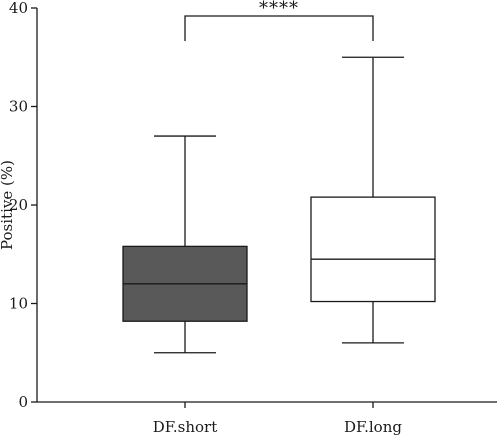 This screenshot has height=445, width=500. I want to click on significance-bracket, so click(279, 28).